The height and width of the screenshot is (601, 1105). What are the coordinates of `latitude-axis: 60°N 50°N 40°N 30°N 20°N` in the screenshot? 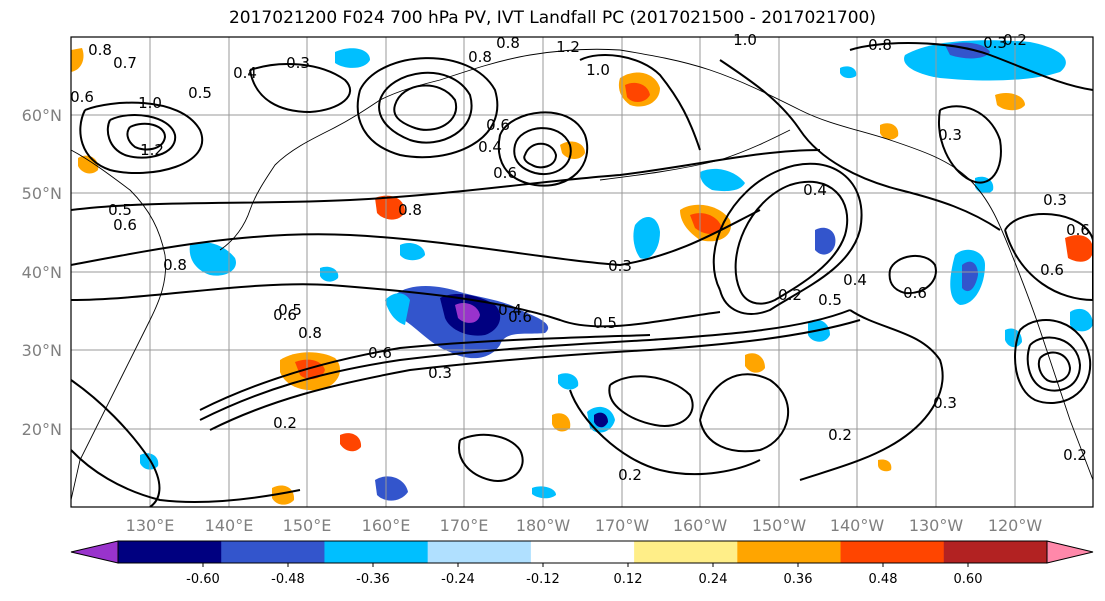 It's located at (42, 272).